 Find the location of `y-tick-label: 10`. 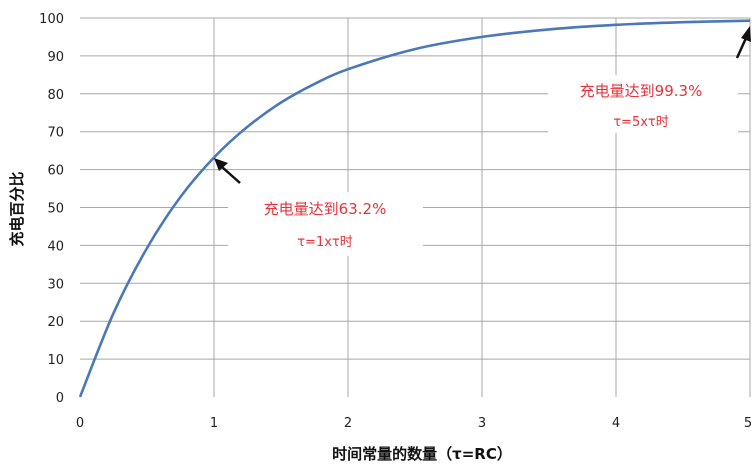

y-tick-label: 10 is located at coordinates (55, 360).